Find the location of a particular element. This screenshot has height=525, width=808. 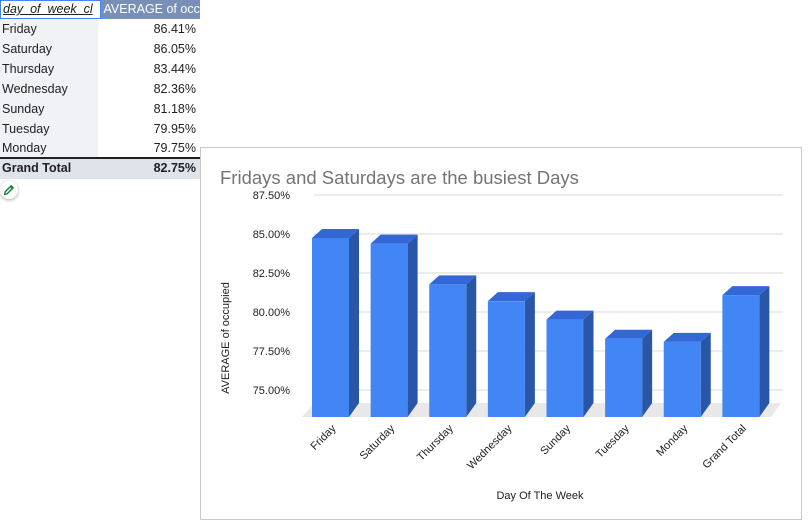

row-label: Thursday is located at coordinates (49, 69).